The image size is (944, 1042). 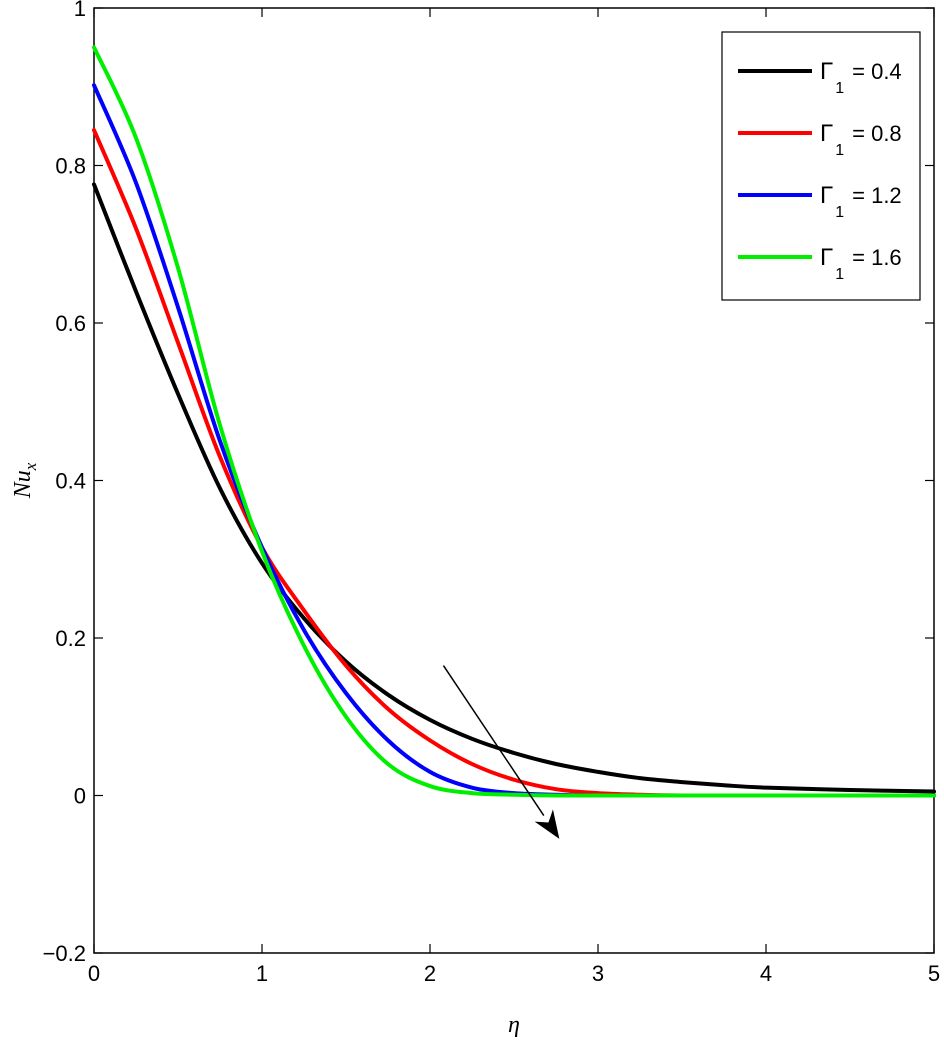 I want to click on legend-item: Γ1= 0.8, so click(x=820, y=139).